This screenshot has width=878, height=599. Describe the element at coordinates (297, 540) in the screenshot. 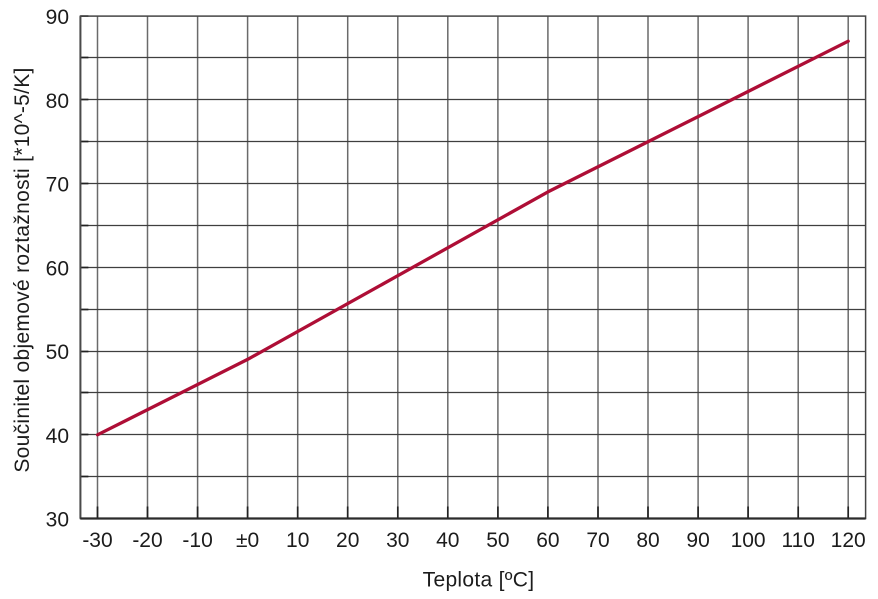

I see `svg-text: 10` at that location.